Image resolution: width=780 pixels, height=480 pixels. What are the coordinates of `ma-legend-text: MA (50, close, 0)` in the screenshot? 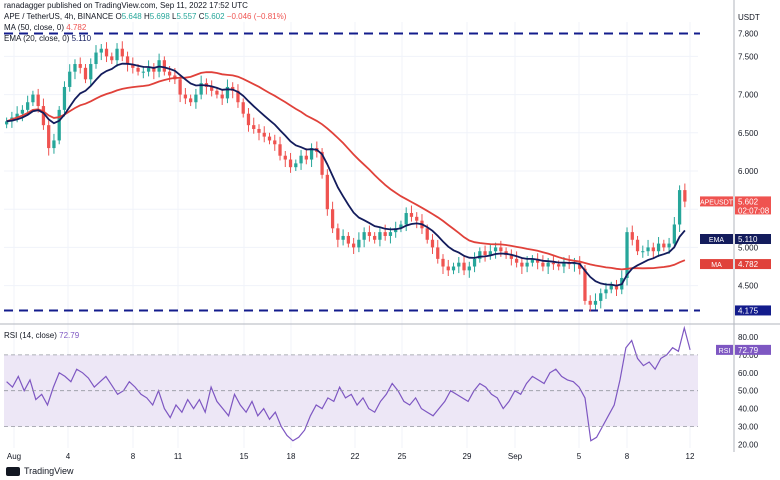 It's located at (34, 27).